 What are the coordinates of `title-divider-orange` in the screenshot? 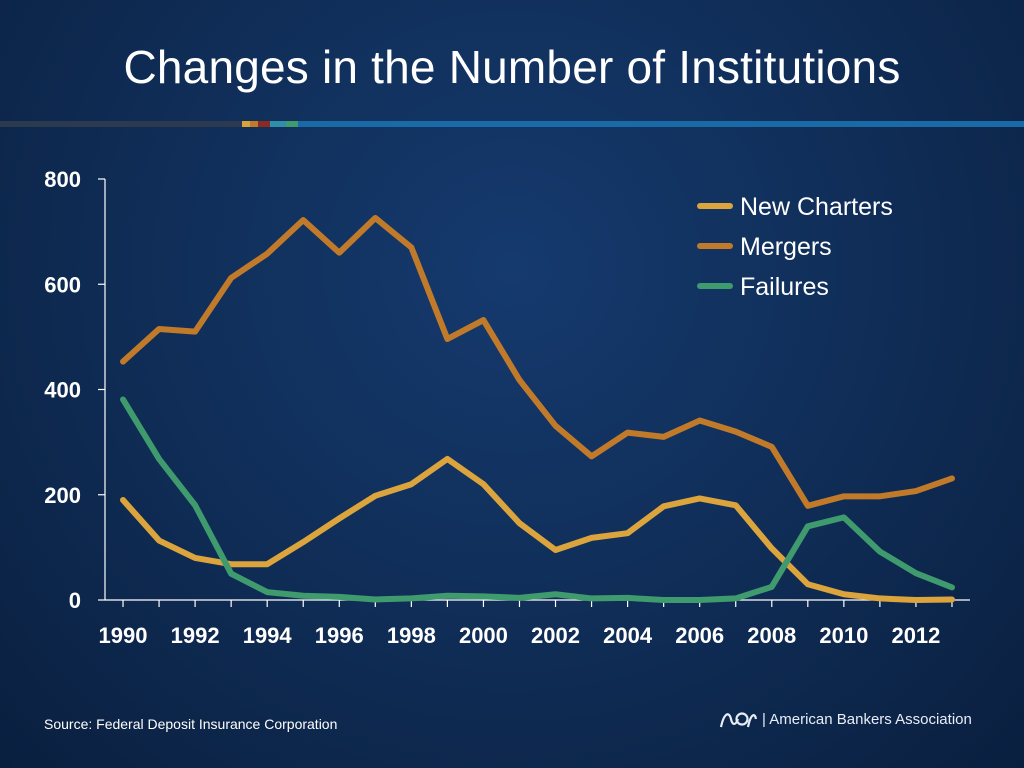 It's located at (254, 124).